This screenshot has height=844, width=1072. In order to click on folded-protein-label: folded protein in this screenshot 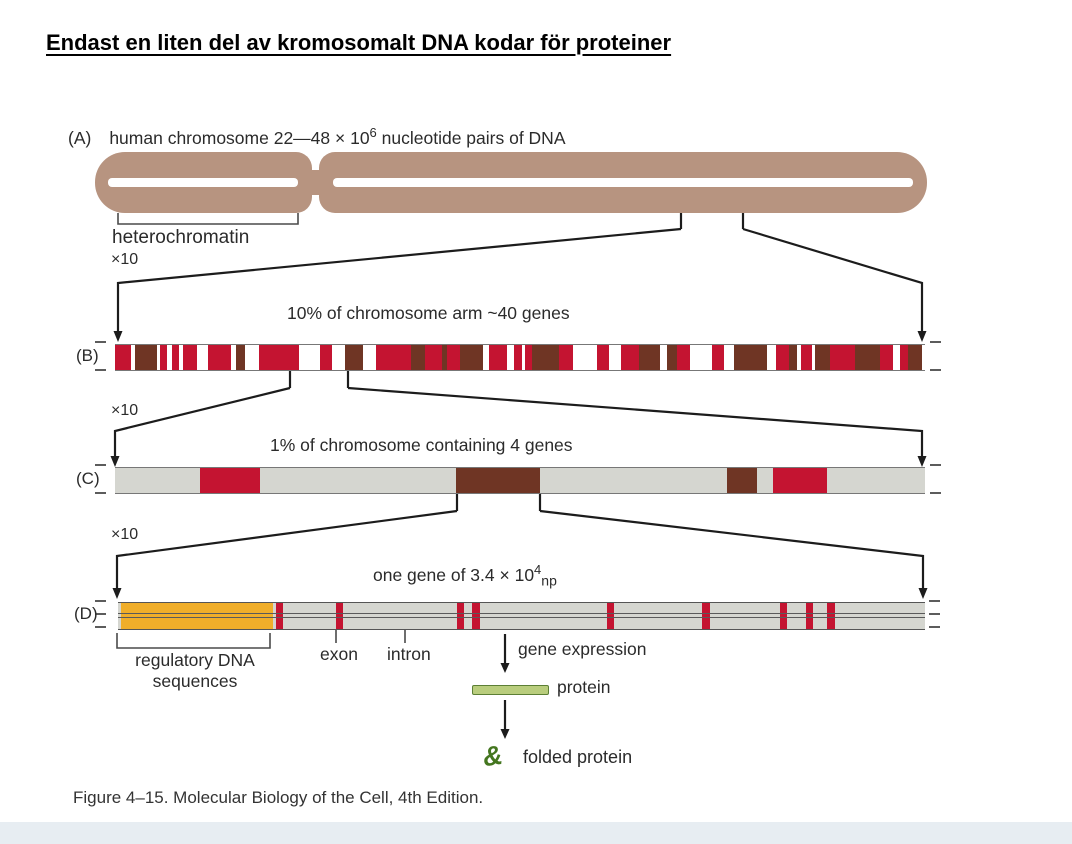, I will do `click(578, 757)`.